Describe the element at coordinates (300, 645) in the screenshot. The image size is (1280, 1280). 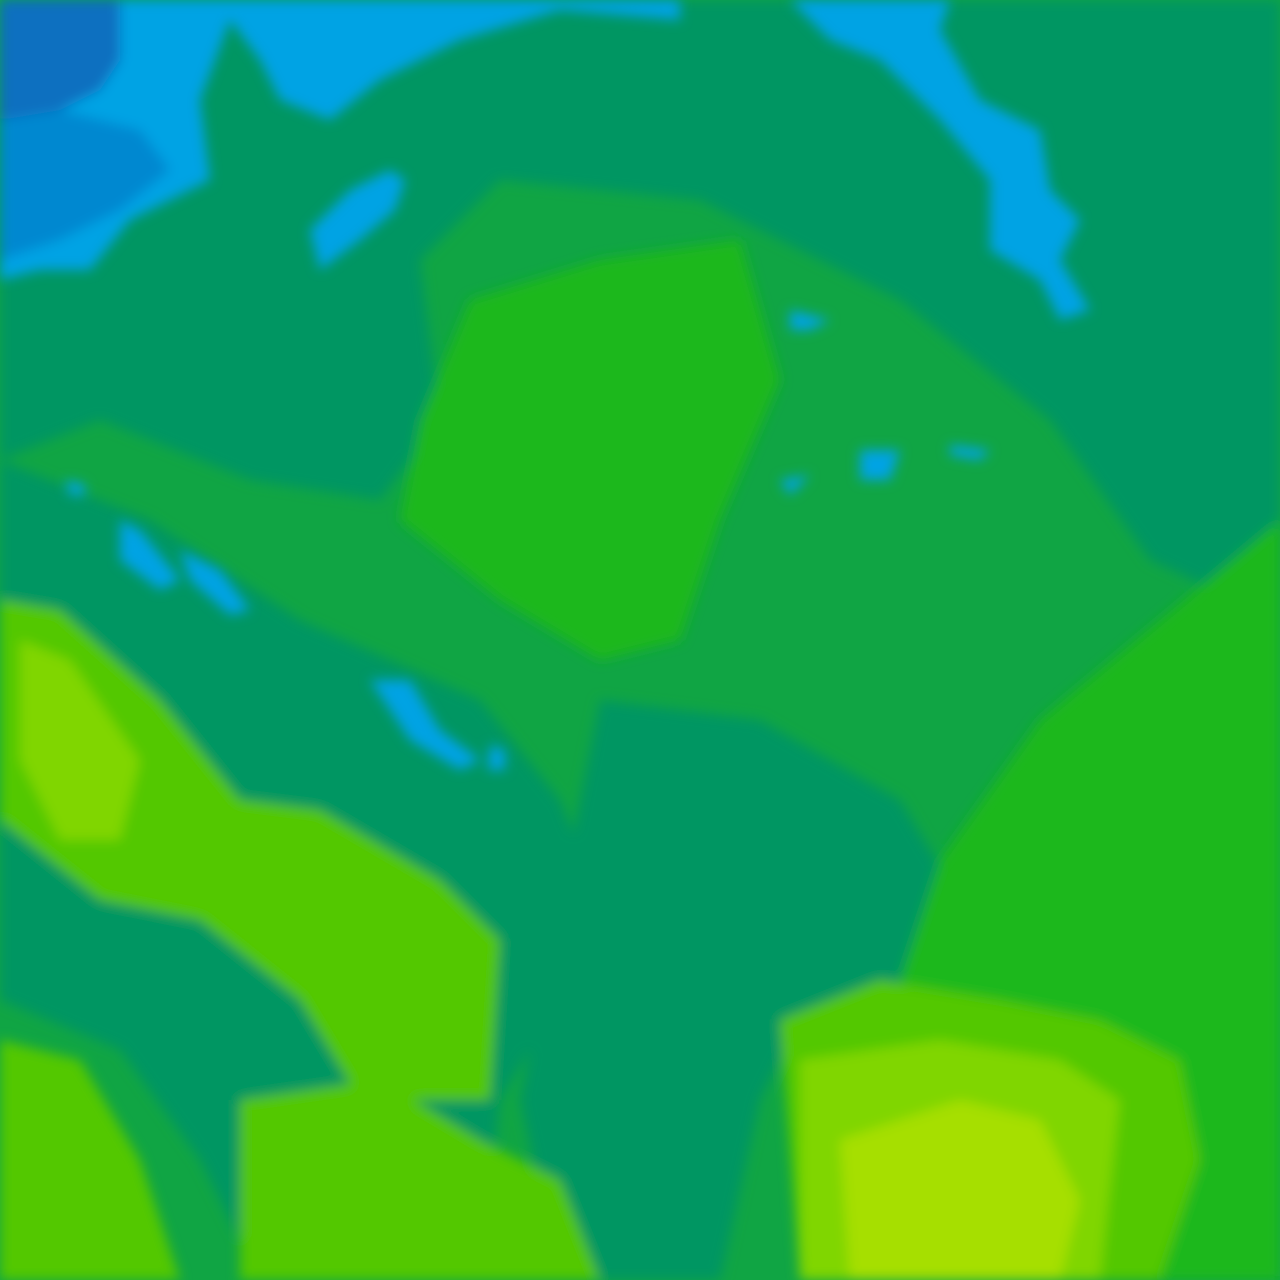
I see `light-blue-streak-west` at that location.